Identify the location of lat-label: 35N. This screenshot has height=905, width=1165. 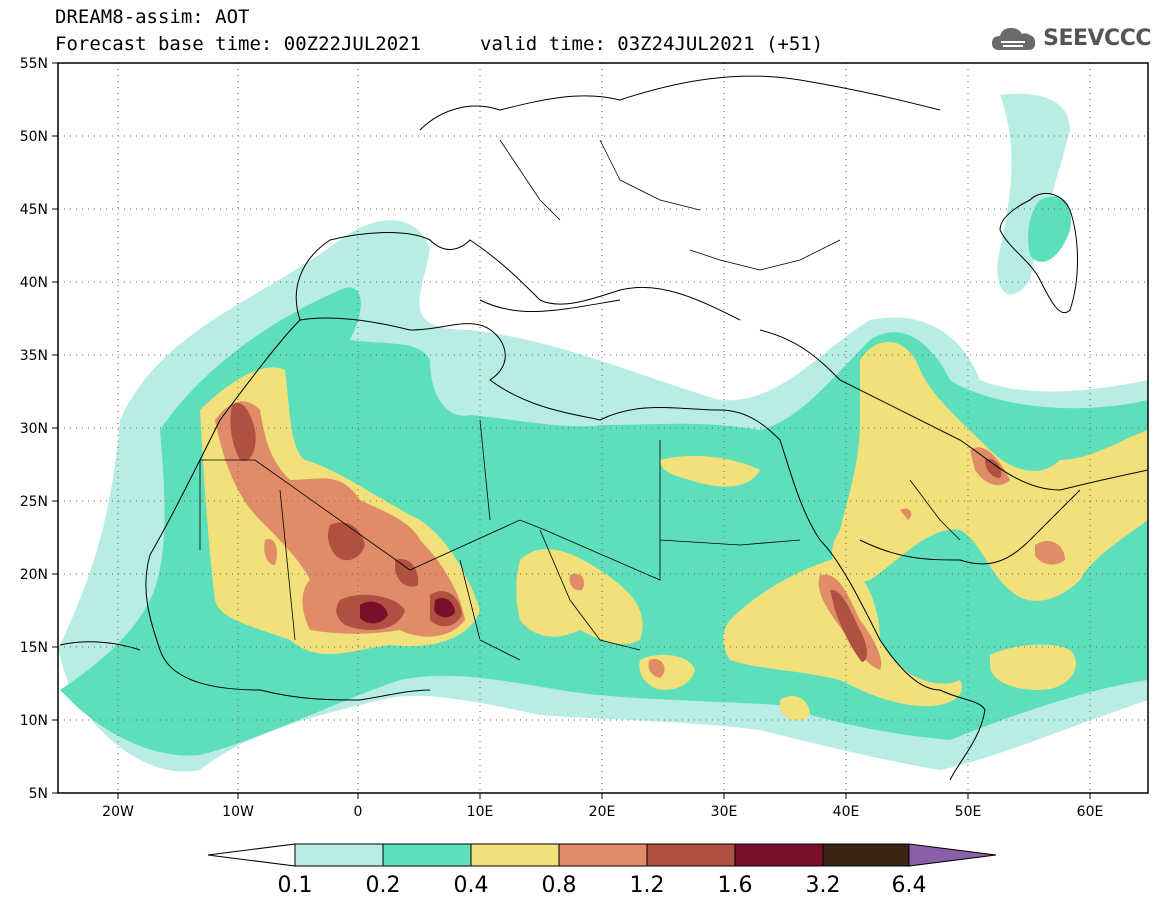
(34, 356).